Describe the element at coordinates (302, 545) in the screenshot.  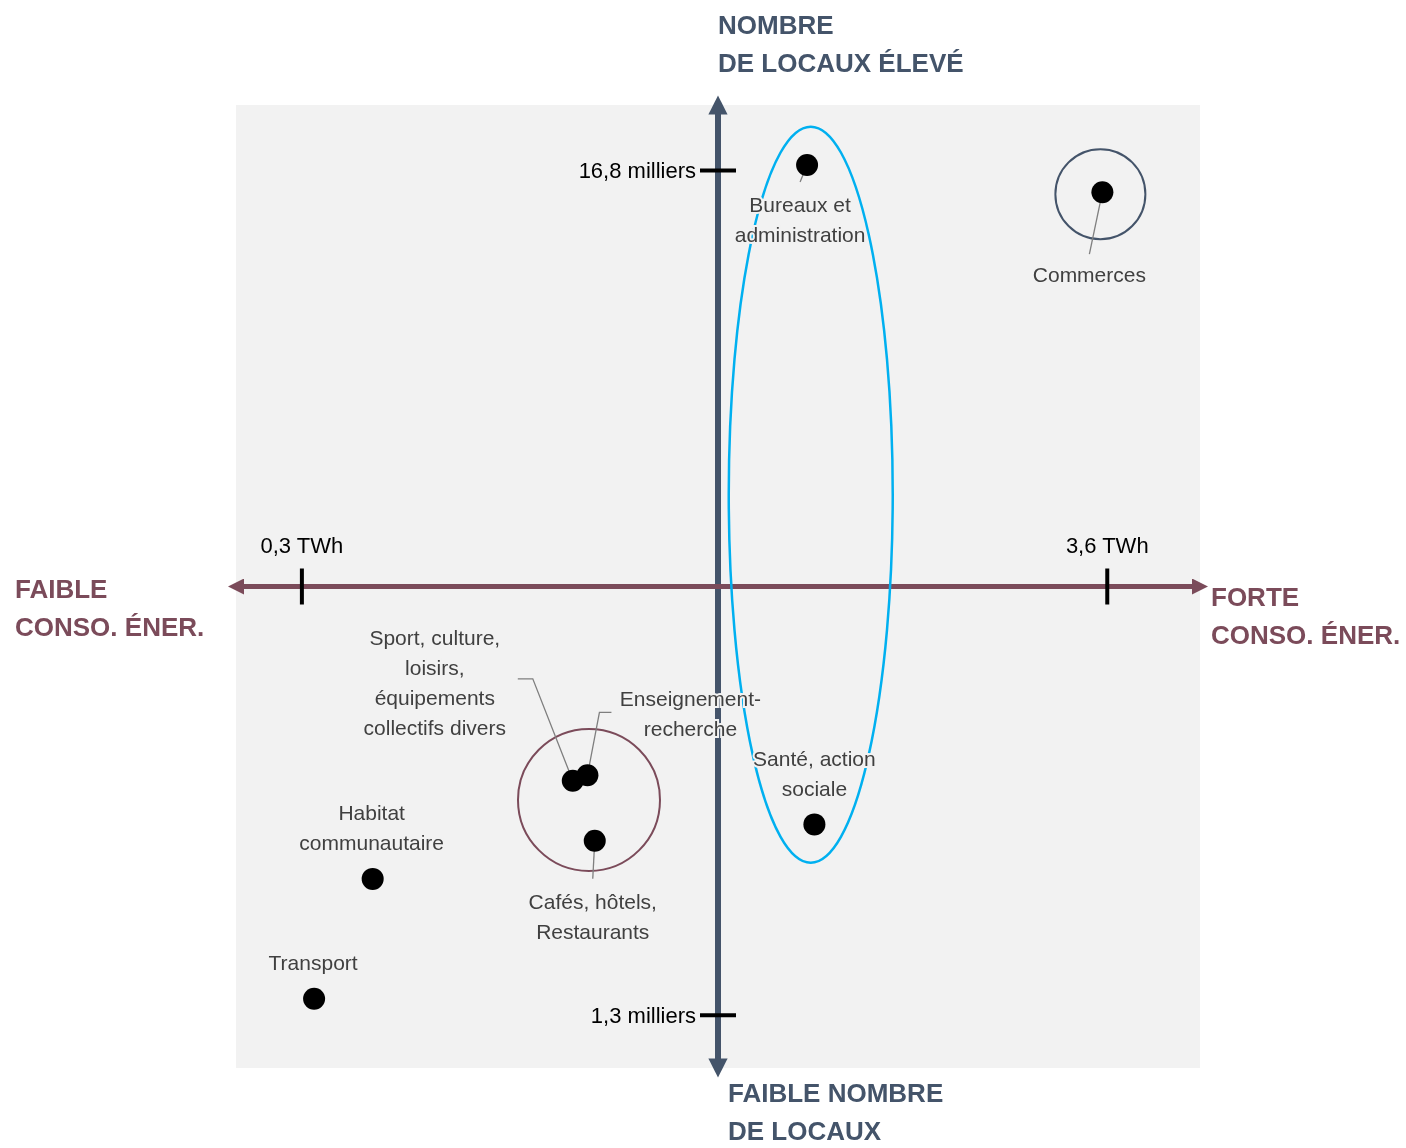
I see `x-tick-label: 0,3 TWh` at that location.